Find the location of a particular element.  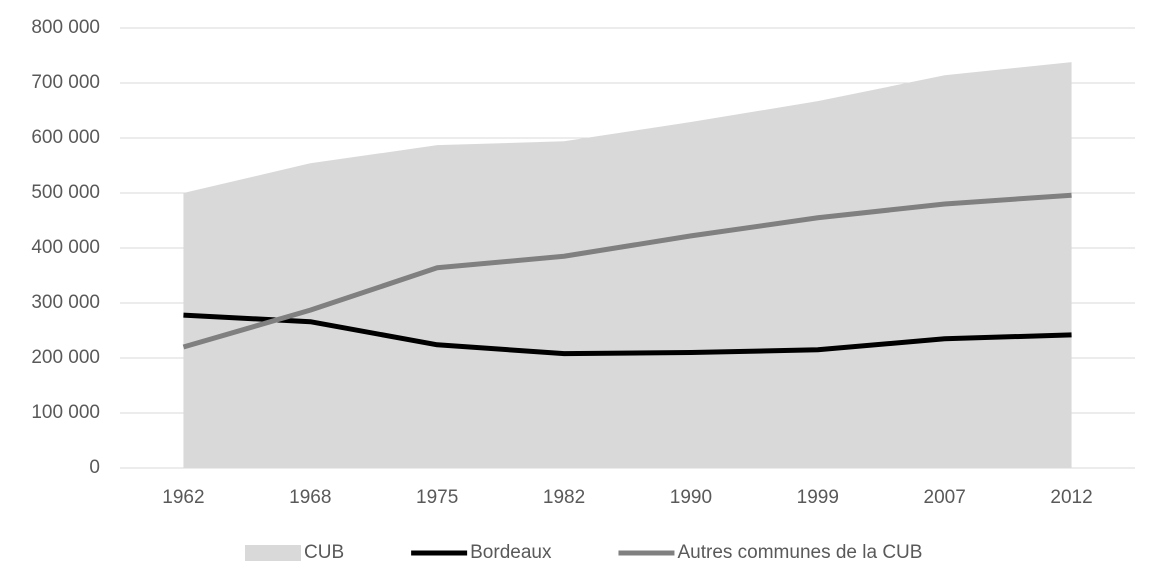

legend-label: CUB is located at coordinates (324, 552).